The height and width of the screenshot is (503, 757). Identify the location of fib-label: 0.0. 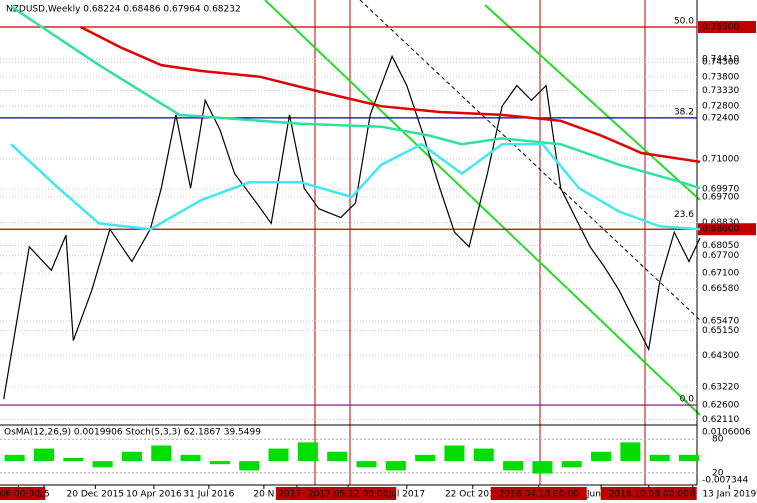
(687, 400).